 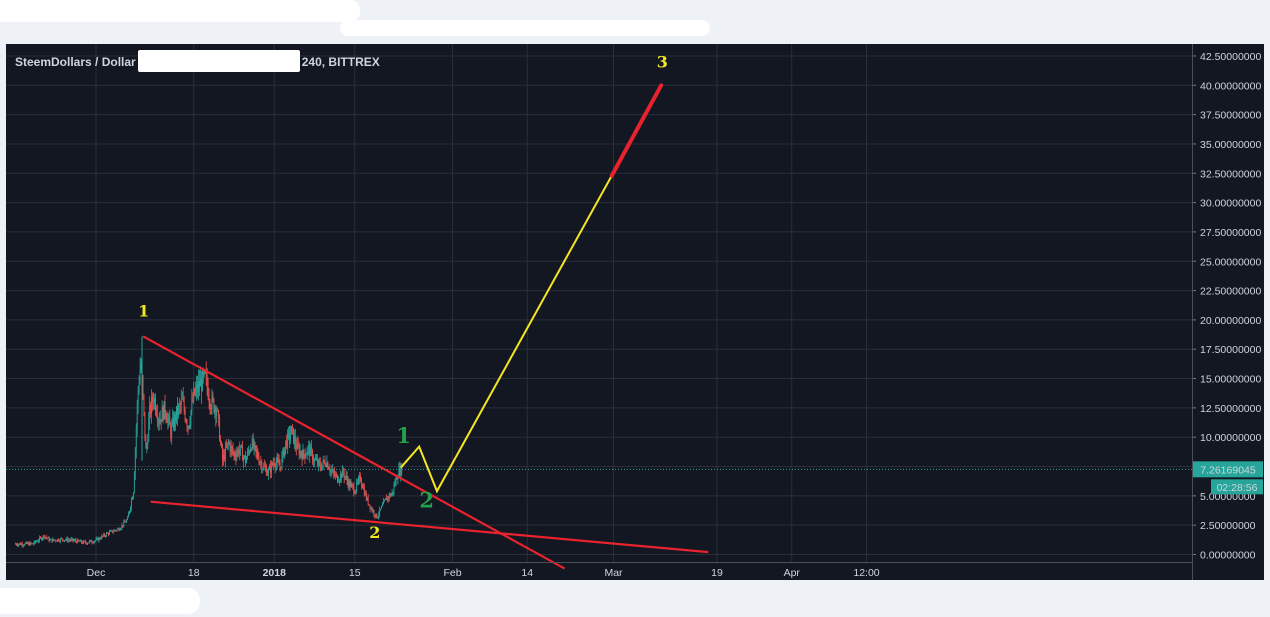 What do you see at coordinates (525, 28) in the screenshot?
I see `redaction-top-secondary` at bounding box center [525, 28].